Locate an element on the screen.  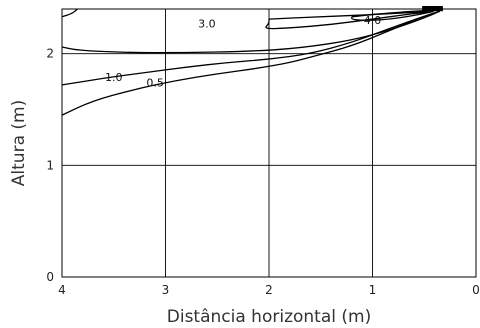
x-tick-label: 0 is located at coordinates (476, 290).